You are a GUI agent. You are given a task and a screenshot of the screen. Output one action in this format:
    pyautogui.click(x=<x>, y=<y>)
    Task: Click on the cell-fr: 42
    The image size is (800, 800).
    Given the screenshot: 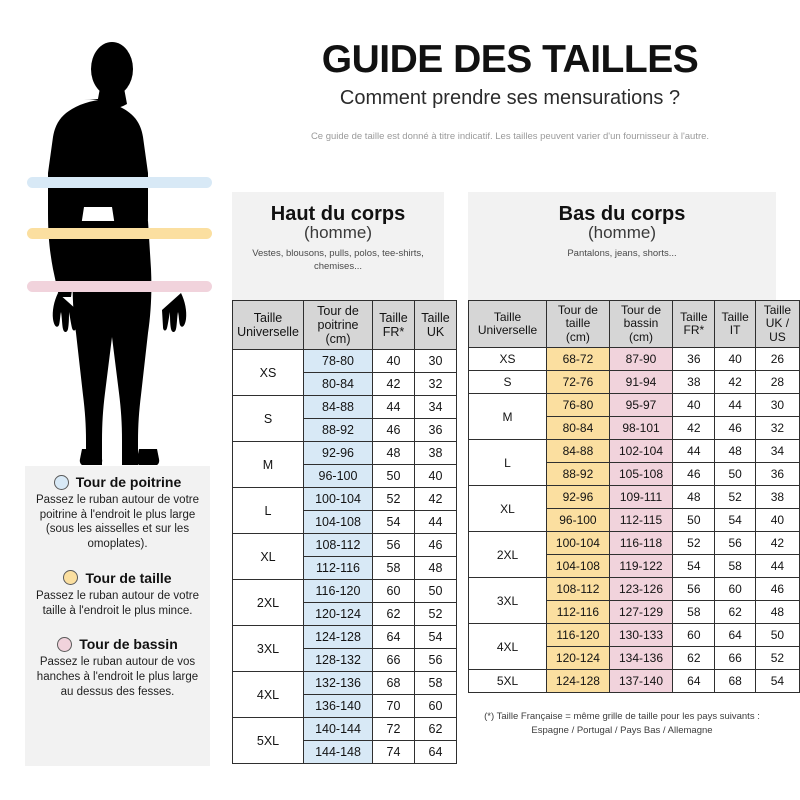 What is the action you would take?
    pyautogui.click(x=694, y=428)
    